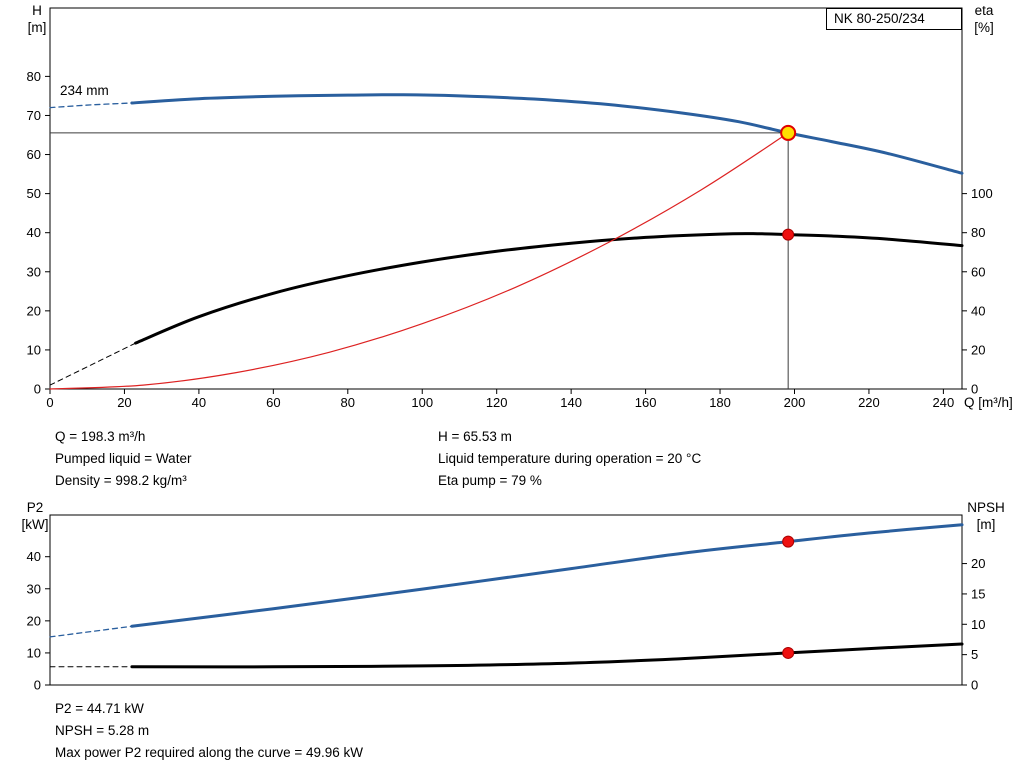  What do you see at coordinates (720, 402) in the screenshot?
I see `x-tick-label: 180` at bounding box center [720, 402].